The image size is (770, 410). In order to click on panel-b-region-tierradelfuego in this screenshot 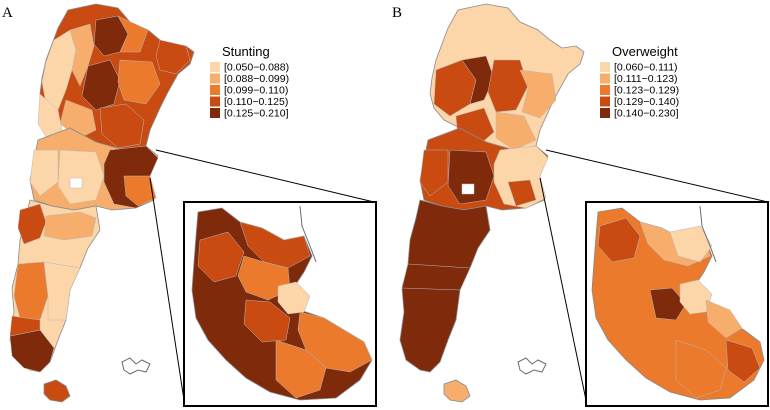, I will do `click(457, 391)`.